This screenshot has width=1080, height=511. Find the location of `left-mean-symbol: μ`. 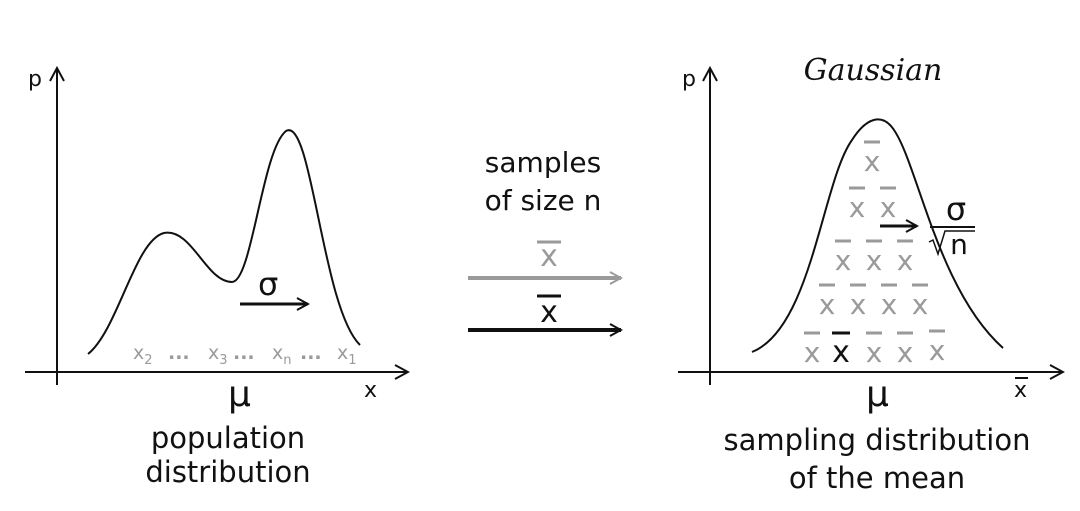

left-mean-symbol: μ is located at coordinates (239, 394).